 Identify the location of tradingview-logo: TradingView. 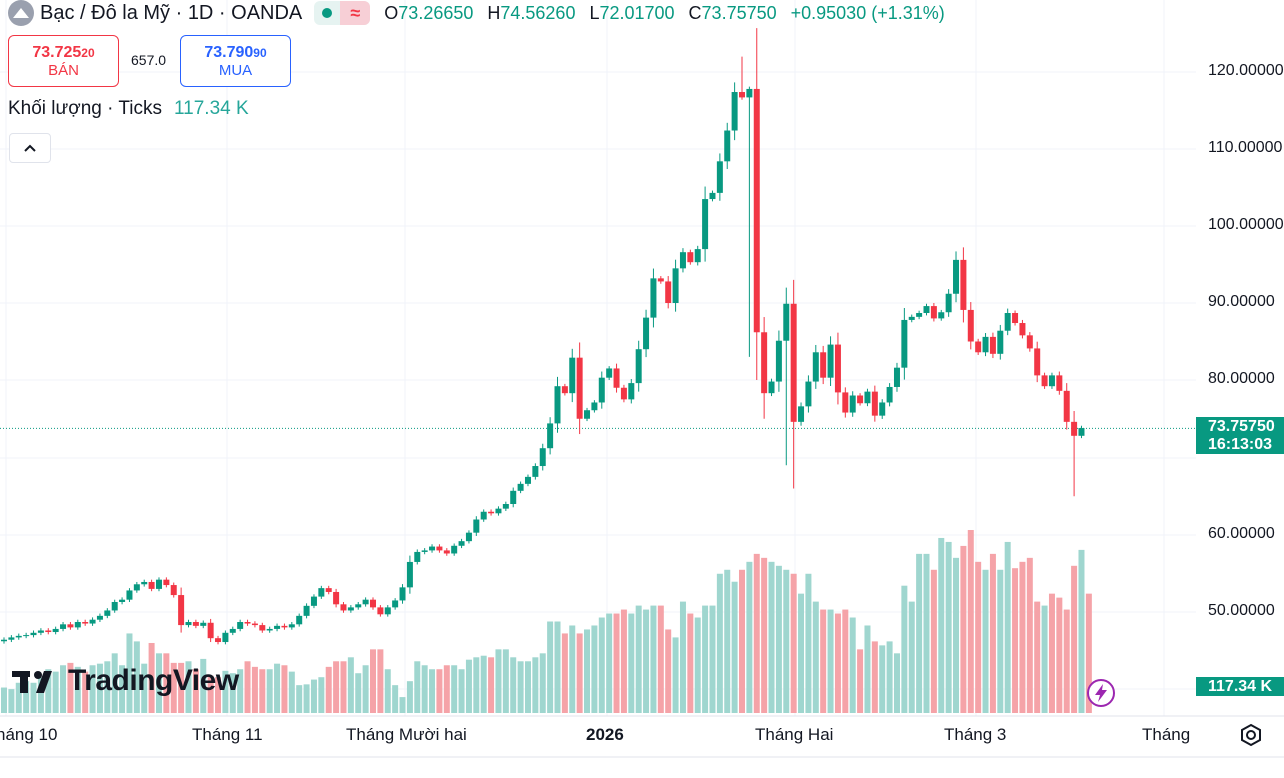
(125, 681).